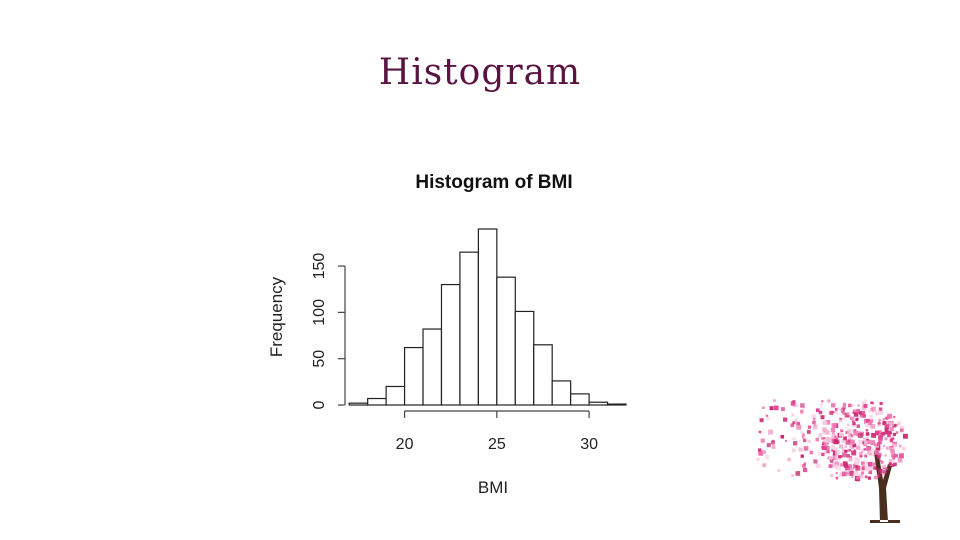  What do you see at coordinates (885, 486) in the screenshot?
I see `tree-trunk` at bounding box center [885, 486].